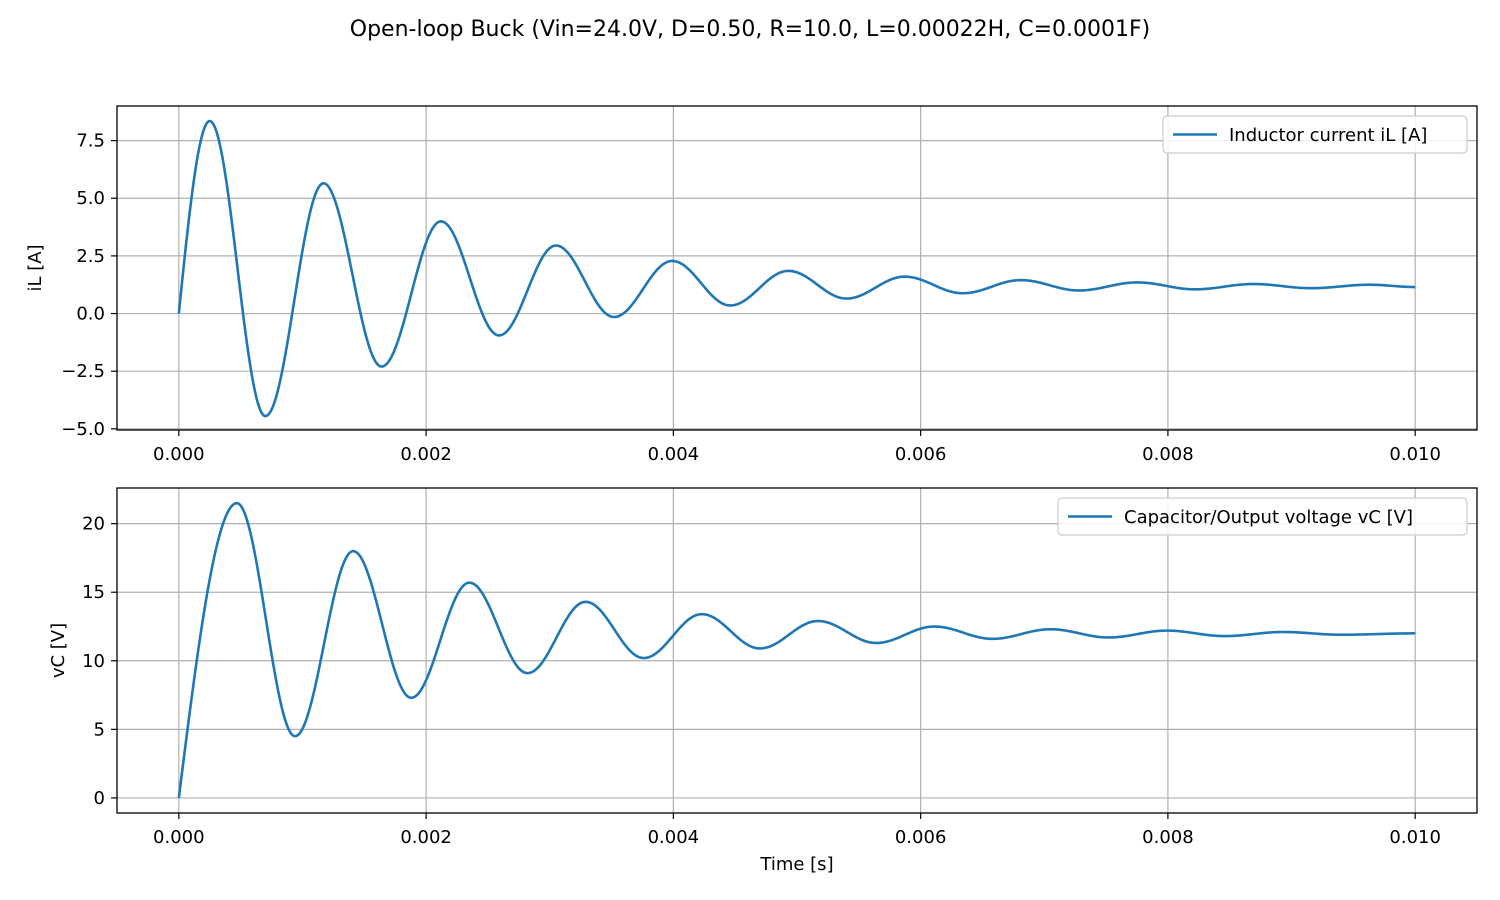 This screenshot has height=900, width=1500. What do you see at coordinates (1328, 135) in the screenshot?
I see `legend-label: Inductor current iL [A]` at bounding box center [1328, 135].